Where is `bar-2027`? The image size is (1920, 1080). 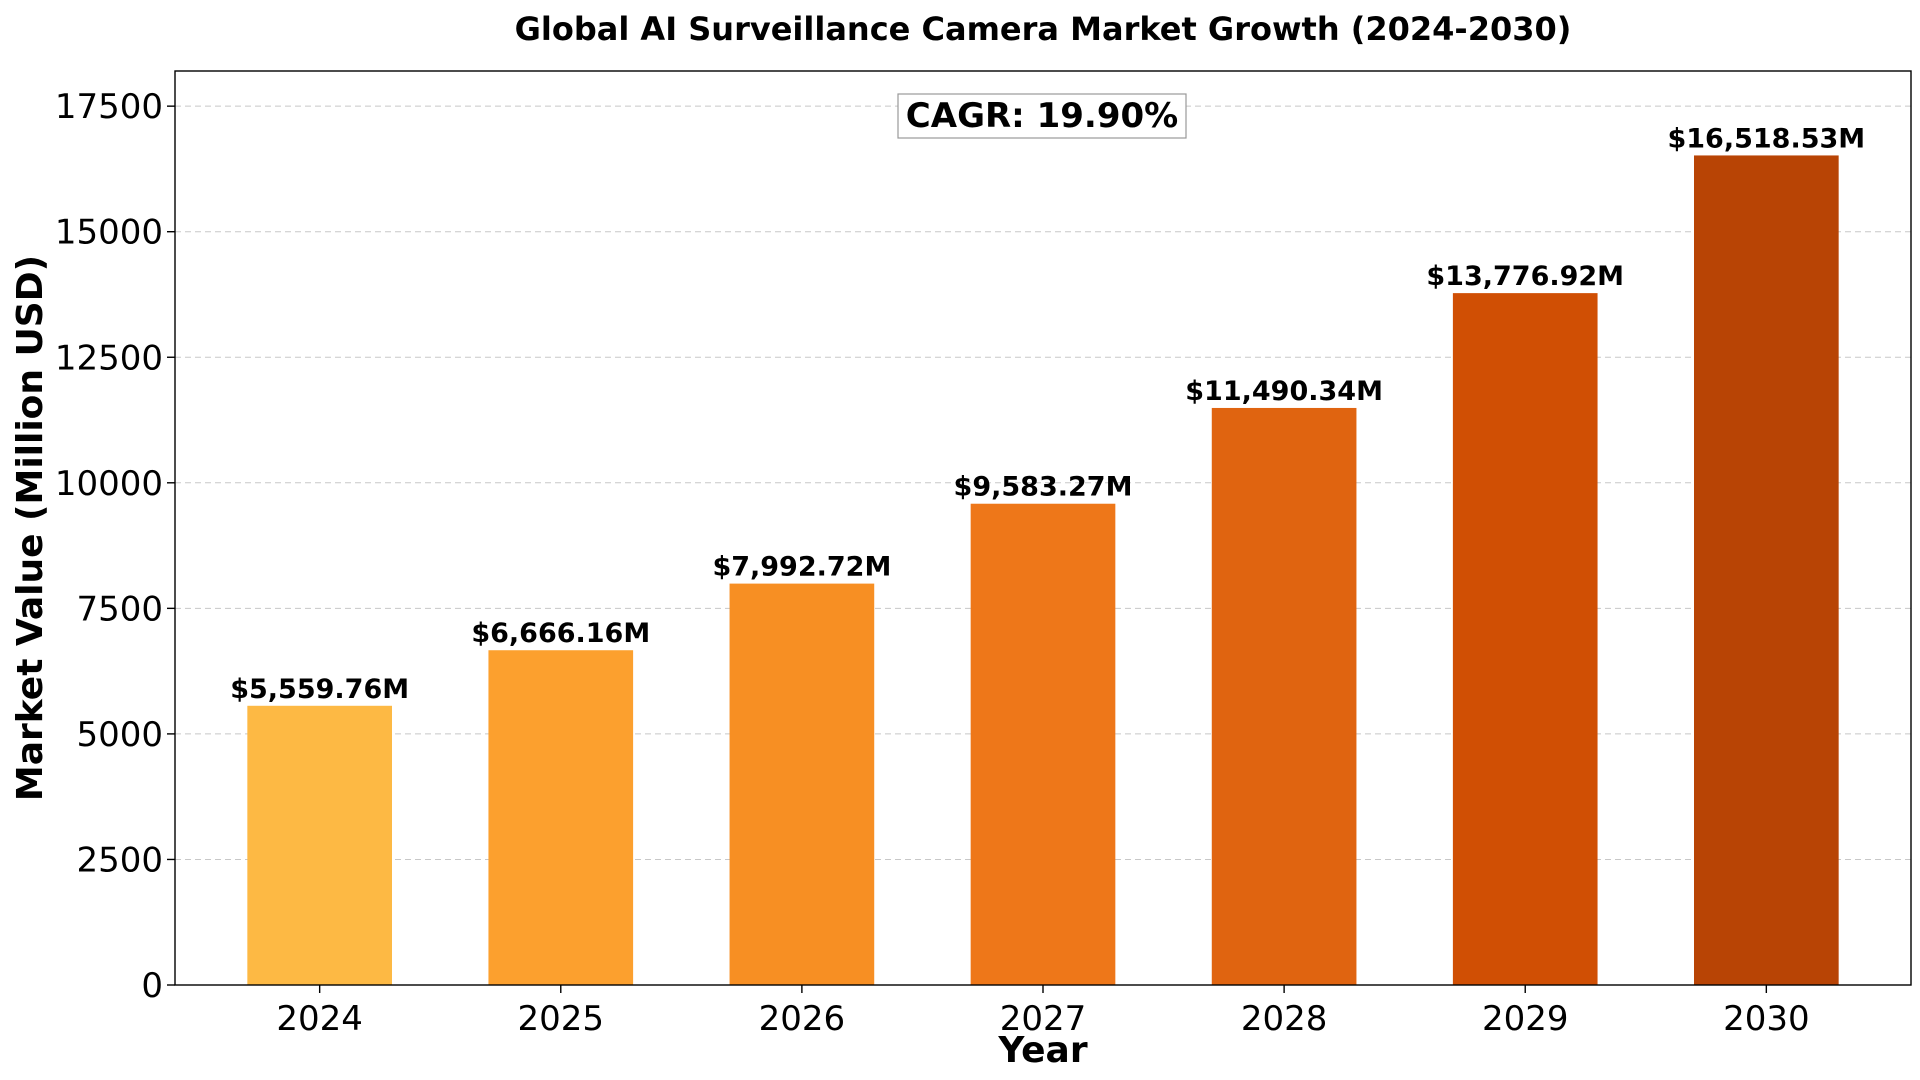 bar-2027 is located at coordinates (1043, 744).